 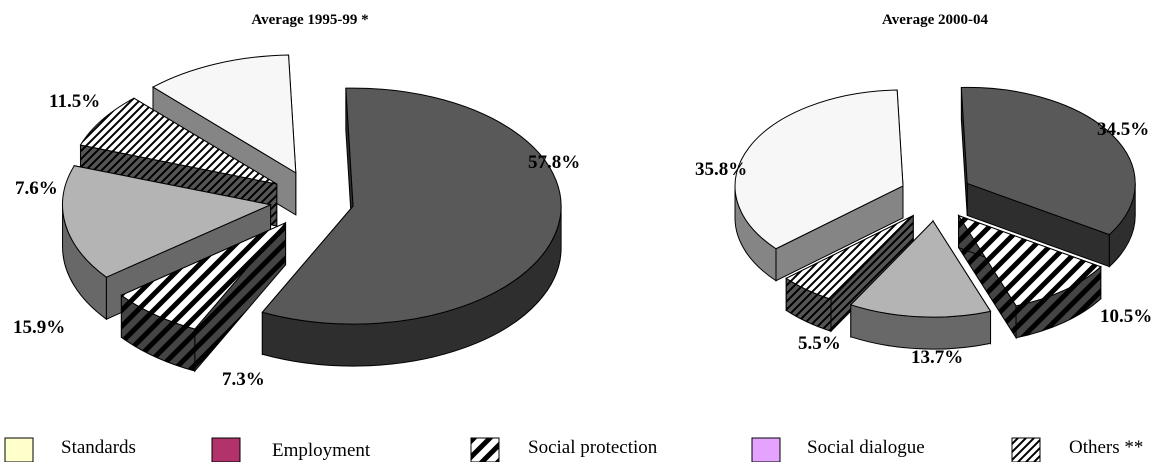 What do you see at coordinates (321, 450) in the screenshot?
I see `legend-label-employment: Employment` at bounding box center [321, 450].